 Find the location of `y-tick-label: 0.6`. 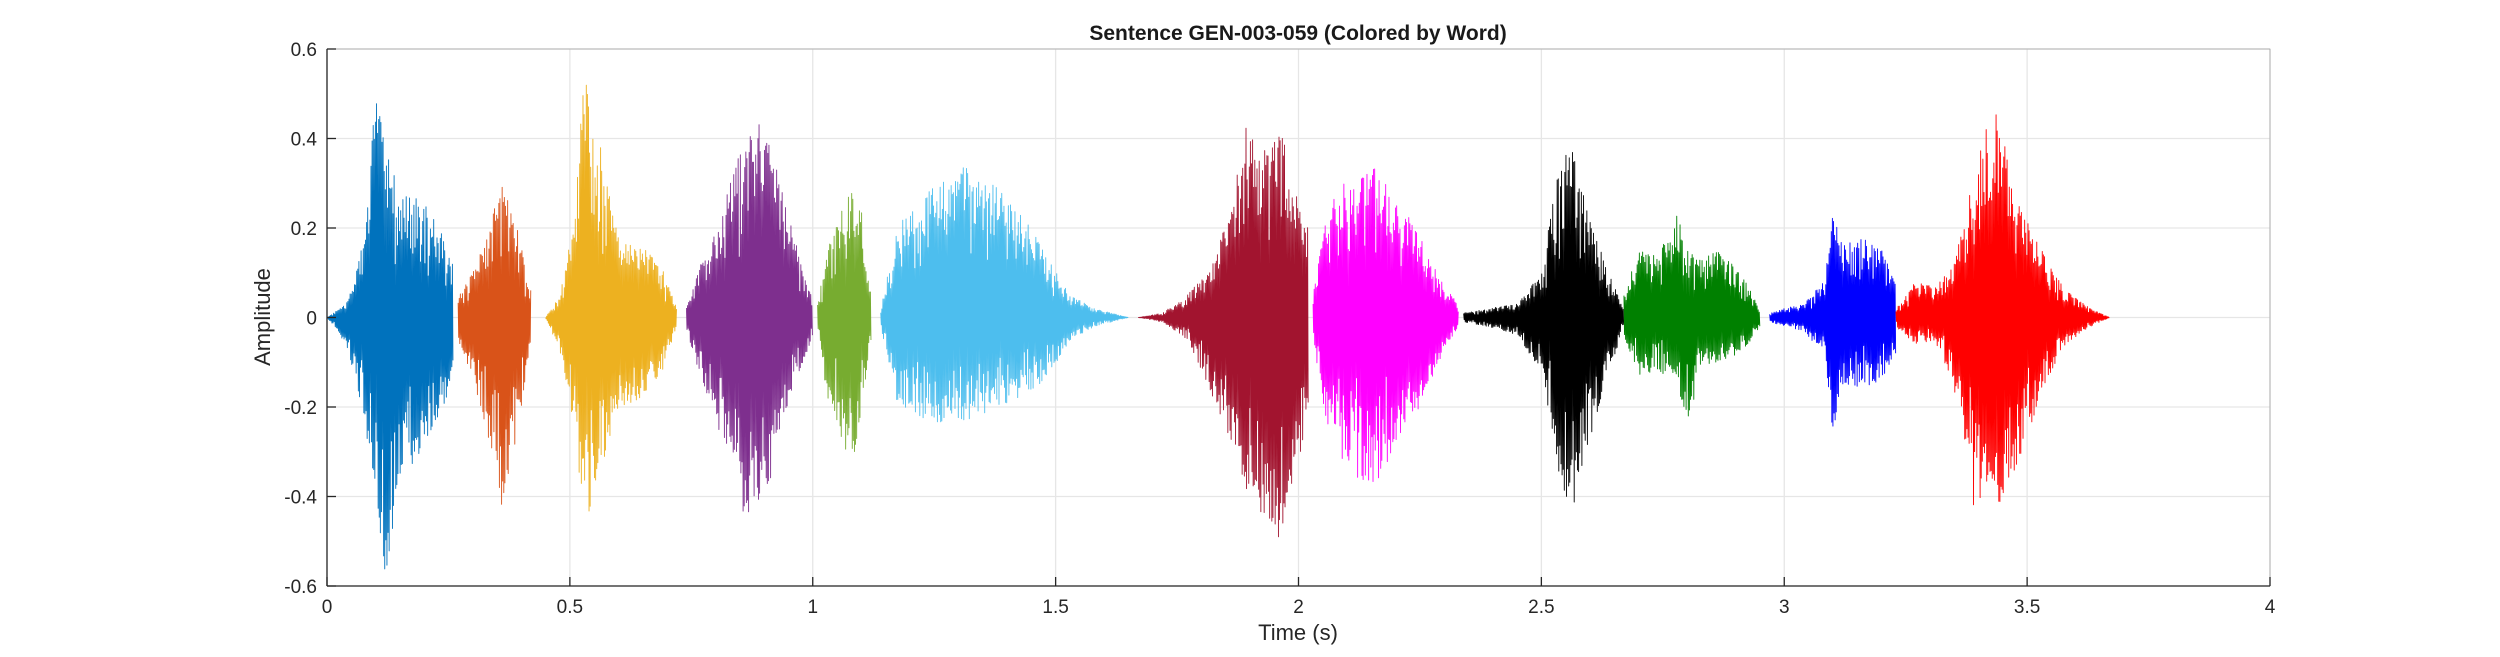

y-tick-label: 0.6 is located at coordinates (304, 50).